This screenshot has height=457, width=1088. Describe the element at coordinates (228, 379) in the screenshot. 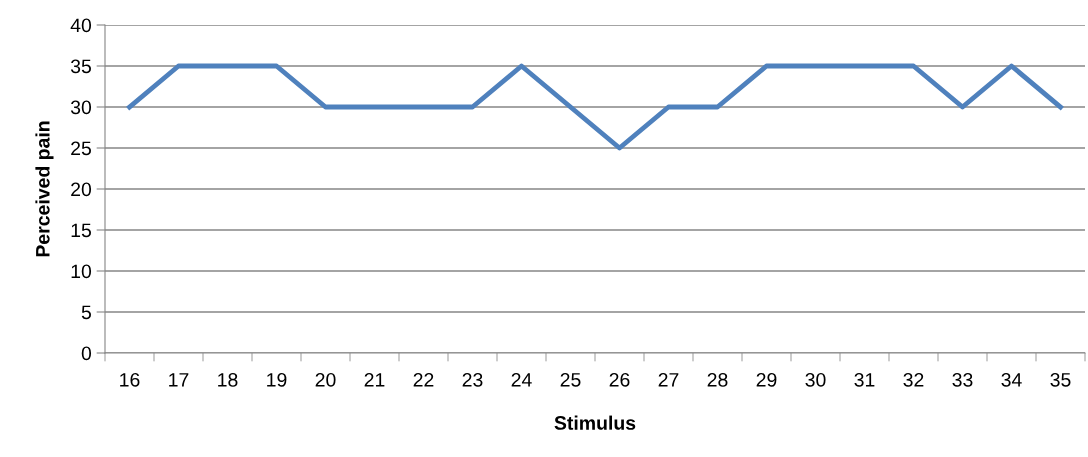

I see `x-tick-label: 18` at that location.